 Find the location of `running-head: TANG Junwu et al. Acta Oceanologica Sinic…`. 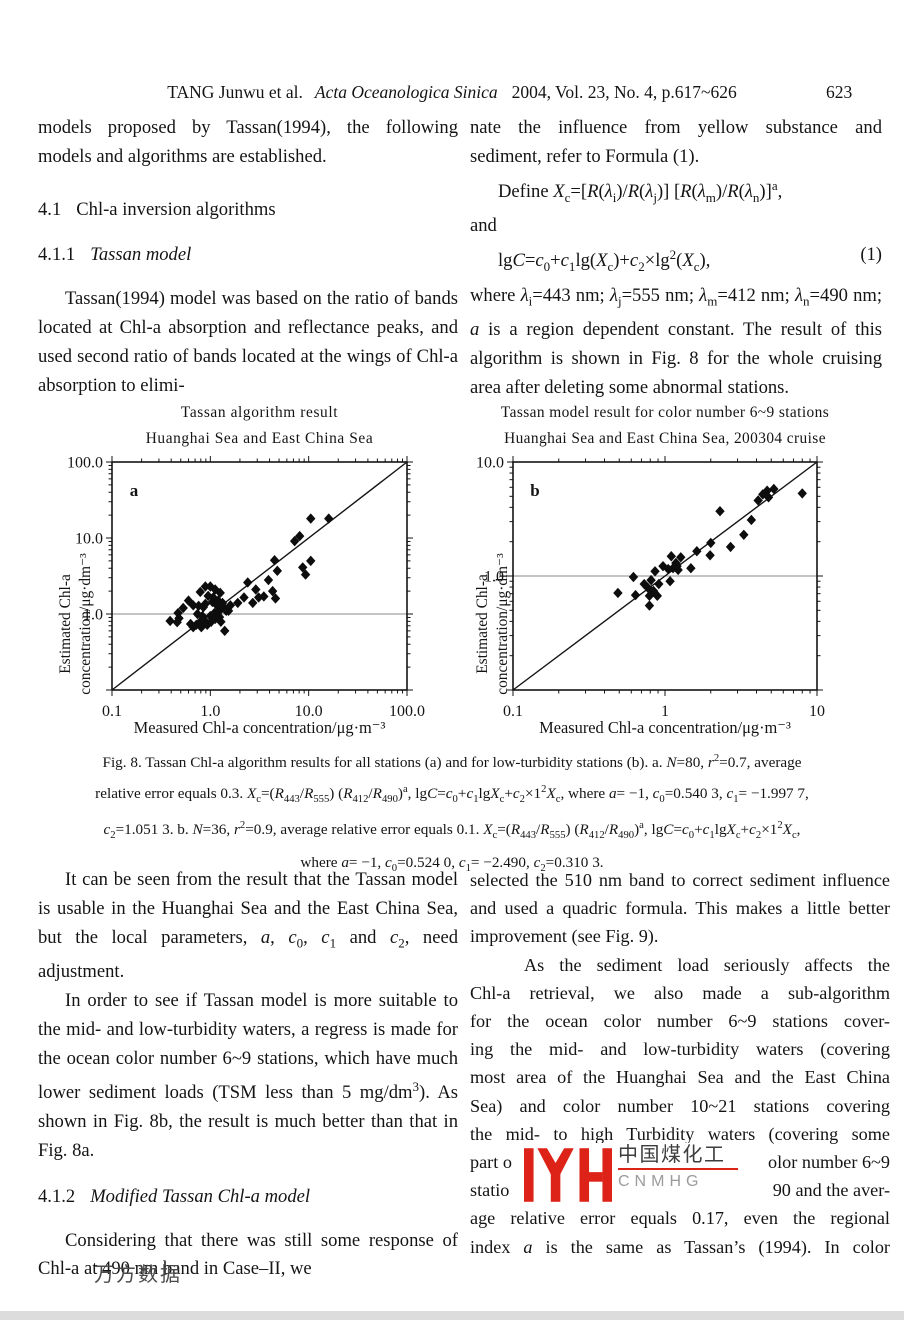

running-head: TANG Junwu et al. Acta Oceanologica Sinic… is located at coordinates (452, 92).